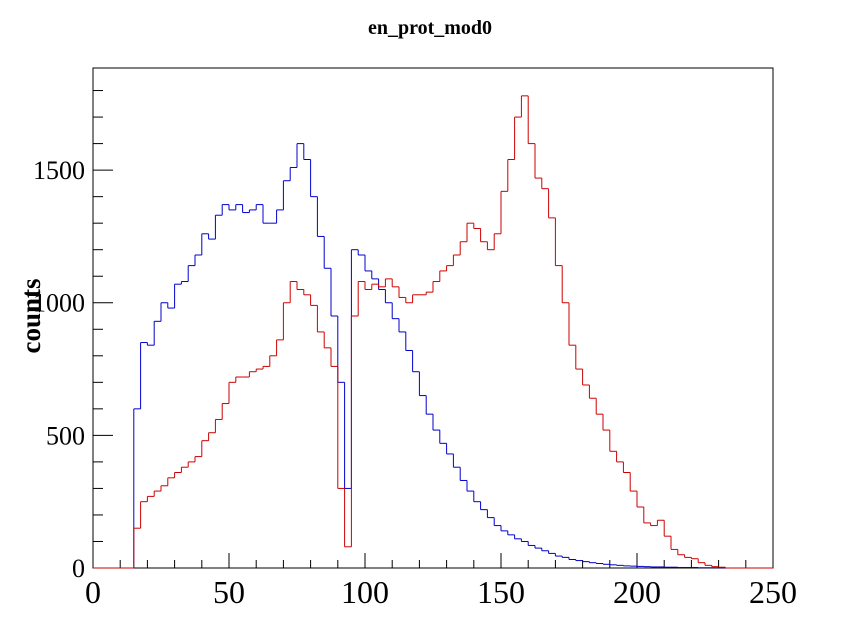 The image size is (867, 637). I want to click on x-tick-label: 150, so click(501, 592).